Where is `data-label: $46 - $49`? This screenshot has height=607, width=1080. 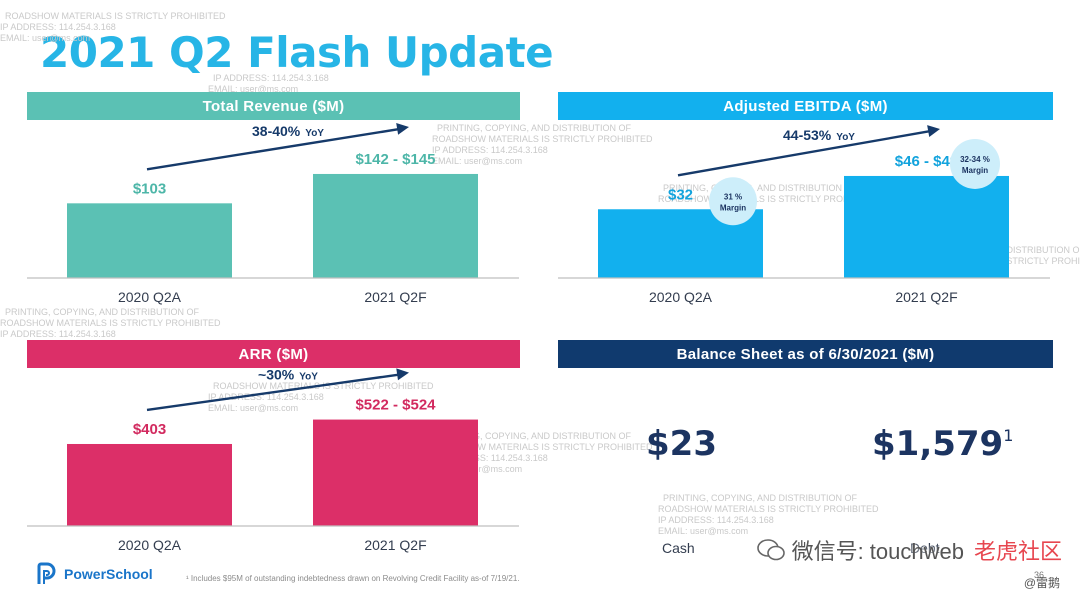 data-label: $46 - $49 is located at coordinates (926, 161).